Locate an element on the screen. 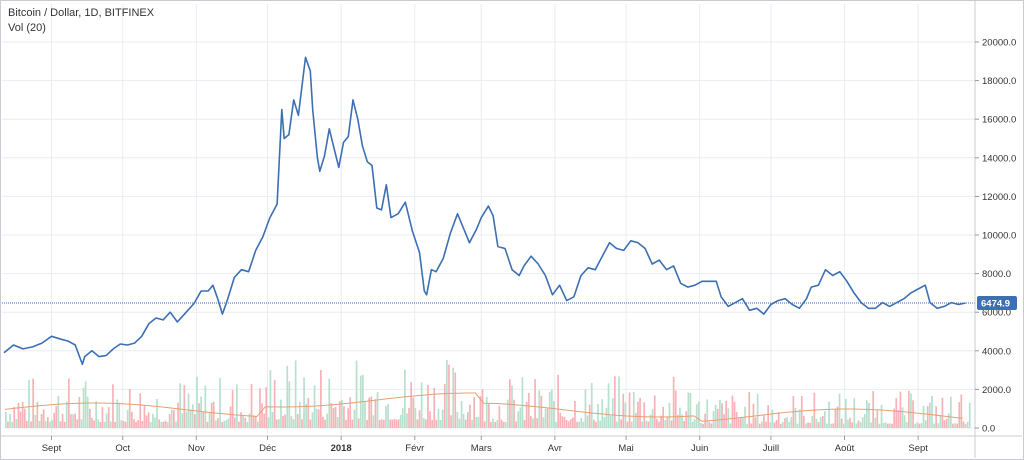 The height and width of the screenshot is (460, 1024). x-tick-label: Déc is located at coordinates (267, 448).